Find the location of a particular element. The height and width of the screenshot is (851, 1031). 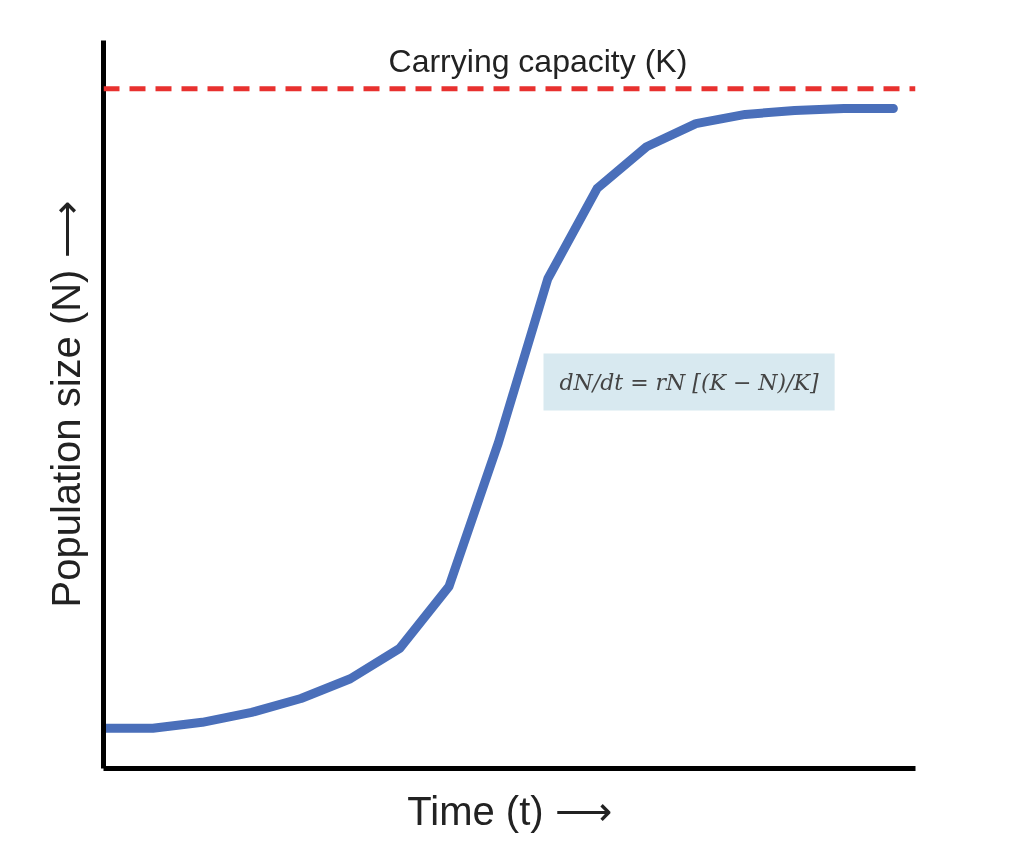

annotation: dN/dt = rN [(K − N)/K] is located at coordinates (689, 382).